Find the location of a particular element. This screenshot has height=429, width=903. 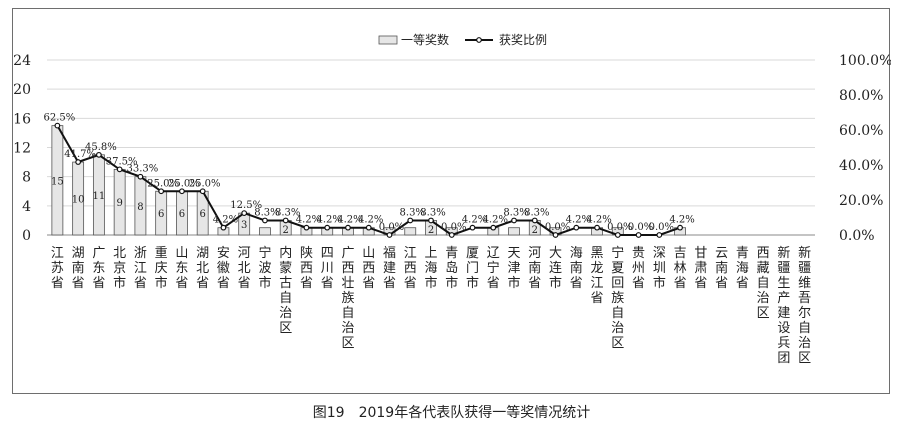

bar-value-label: 15 is located at coordinates (57, 181).